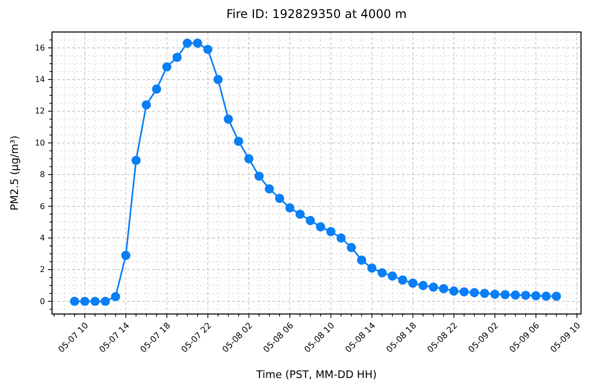  I want to click on chart-title: Fire ID: 192829350 at 4000 m, so click(316, 14).